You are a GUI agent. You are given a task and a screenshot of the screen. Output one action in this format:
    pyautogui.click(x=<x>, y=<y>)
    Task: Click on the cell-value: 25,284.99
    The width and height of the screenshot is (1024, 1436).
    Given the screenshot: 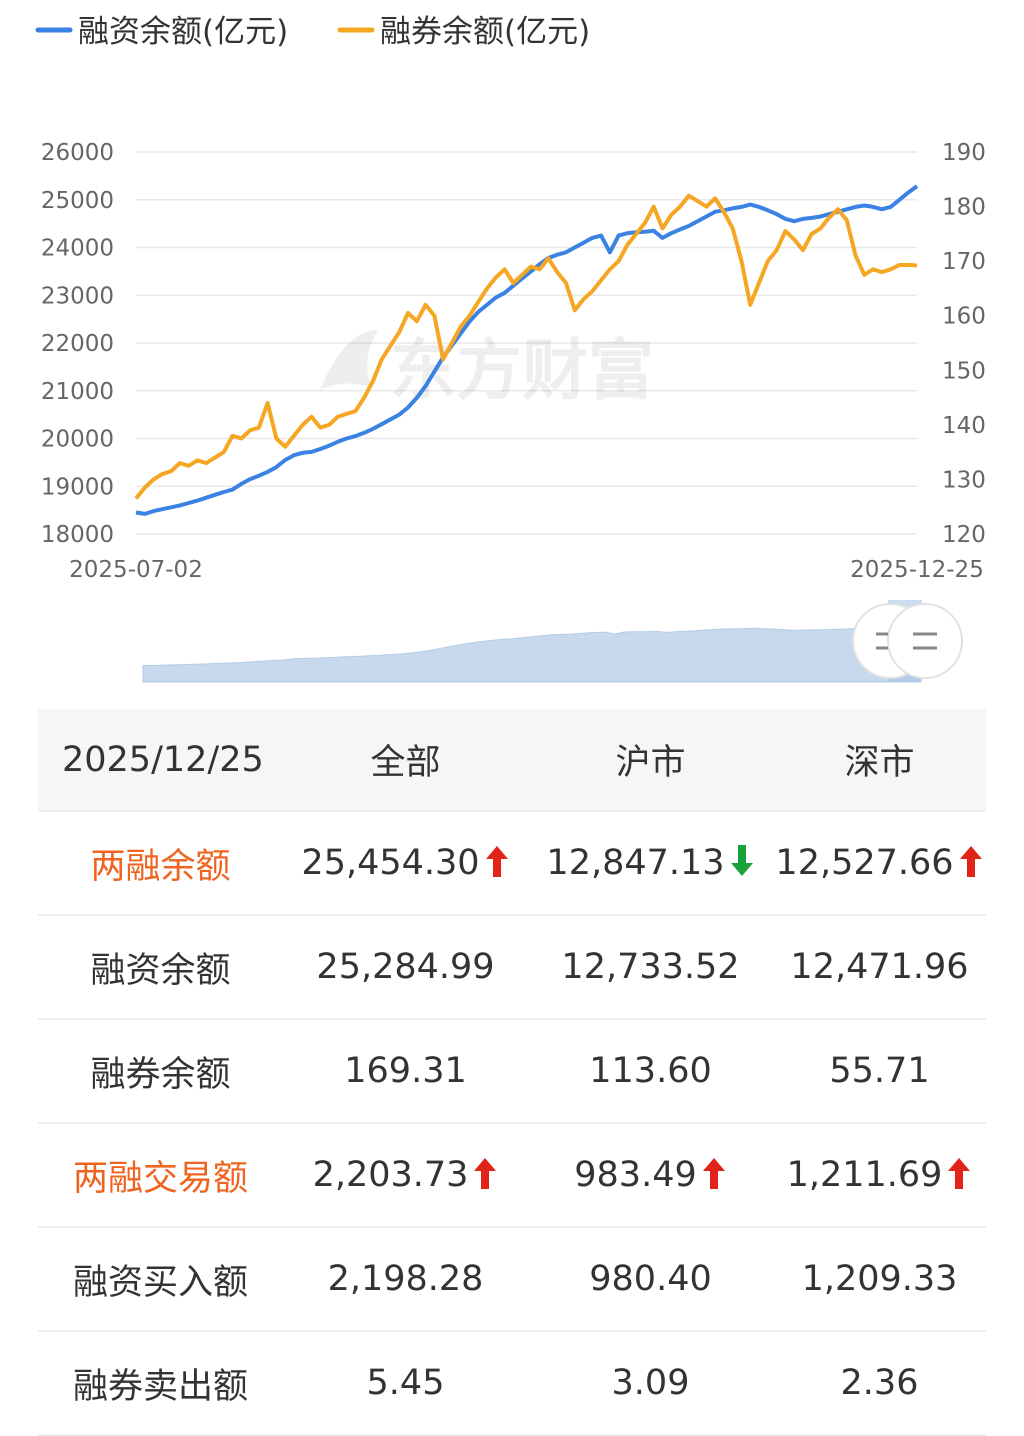 What is the action you would take?
    pyautogui.click(x=405, y=967)
    